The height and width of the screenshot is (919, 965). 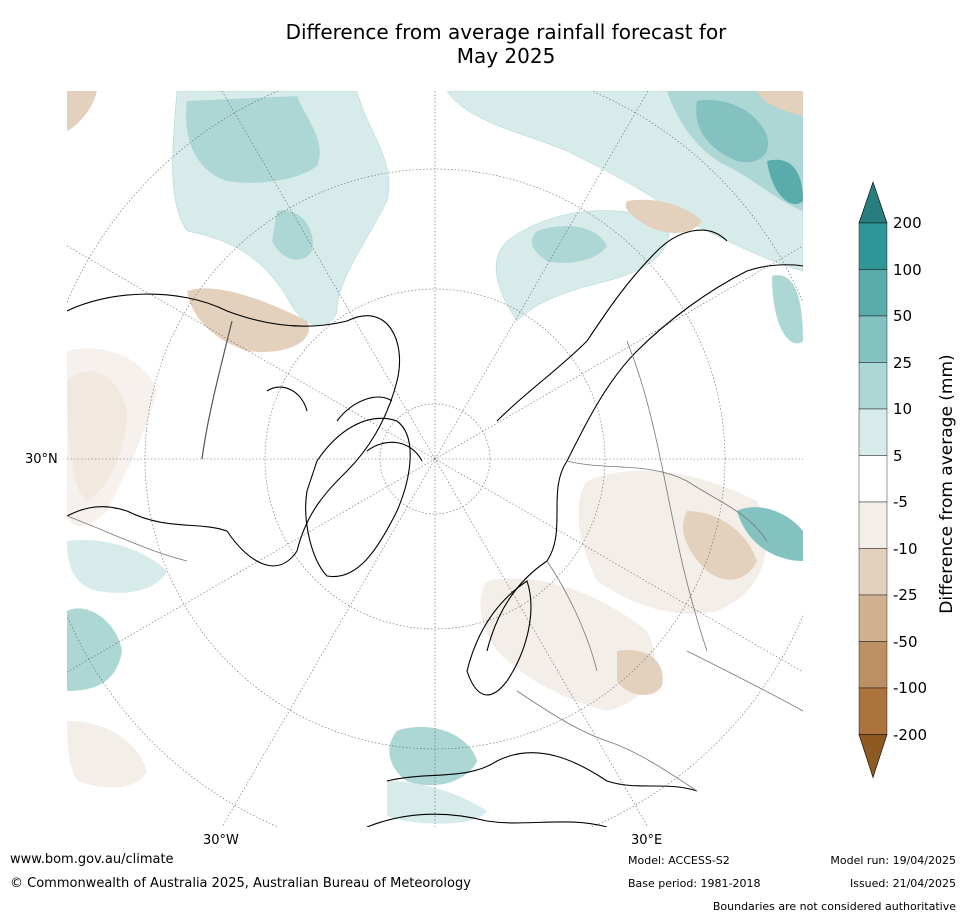 What do you see at coordinates (506, 56) in the screenshot?
I see `title-line-2: May 2025` at bounding box center [506, 56].